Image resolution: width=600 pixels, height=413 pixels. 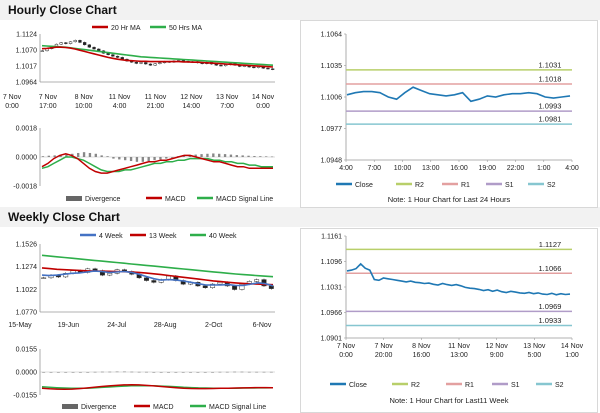 What do you see at coordinates (27, 245) in the screenshot?
I see `y-tick-label: 1.1526` at bounding box center [27, 245].